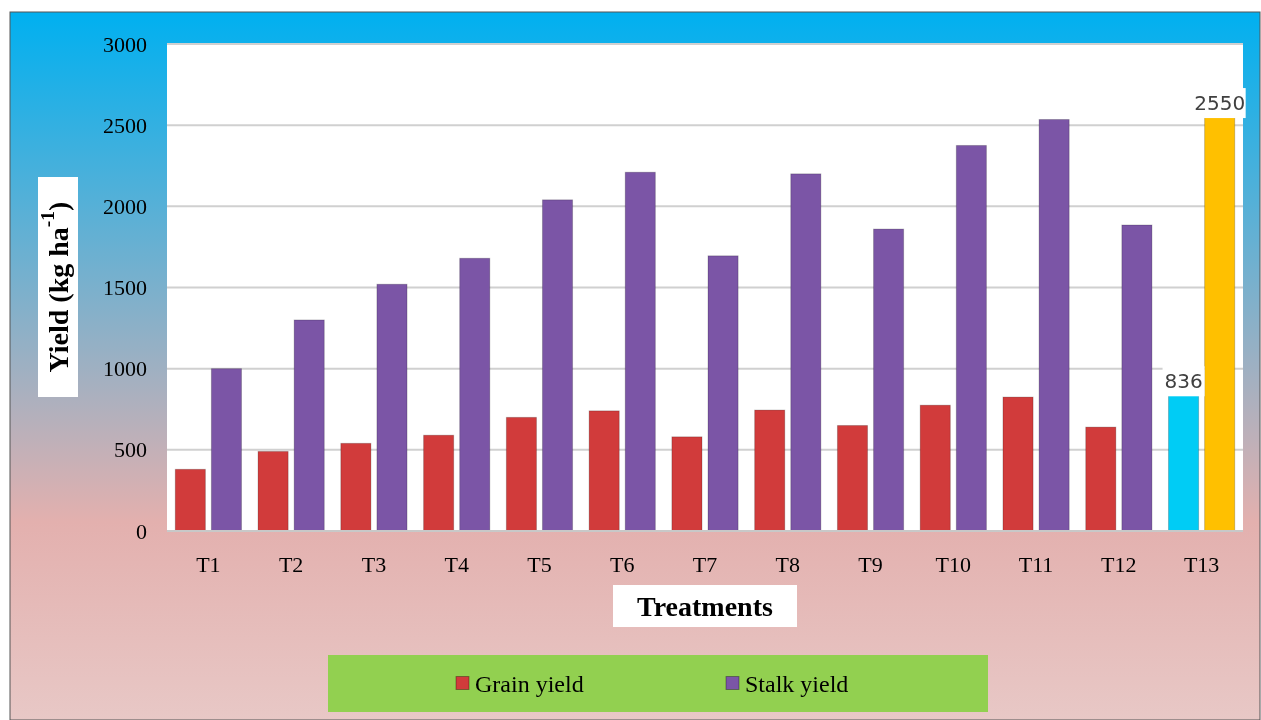 This screenshot has width=1261, height=720. I want to click on y-tick-label: 1500, so click(125, 287).